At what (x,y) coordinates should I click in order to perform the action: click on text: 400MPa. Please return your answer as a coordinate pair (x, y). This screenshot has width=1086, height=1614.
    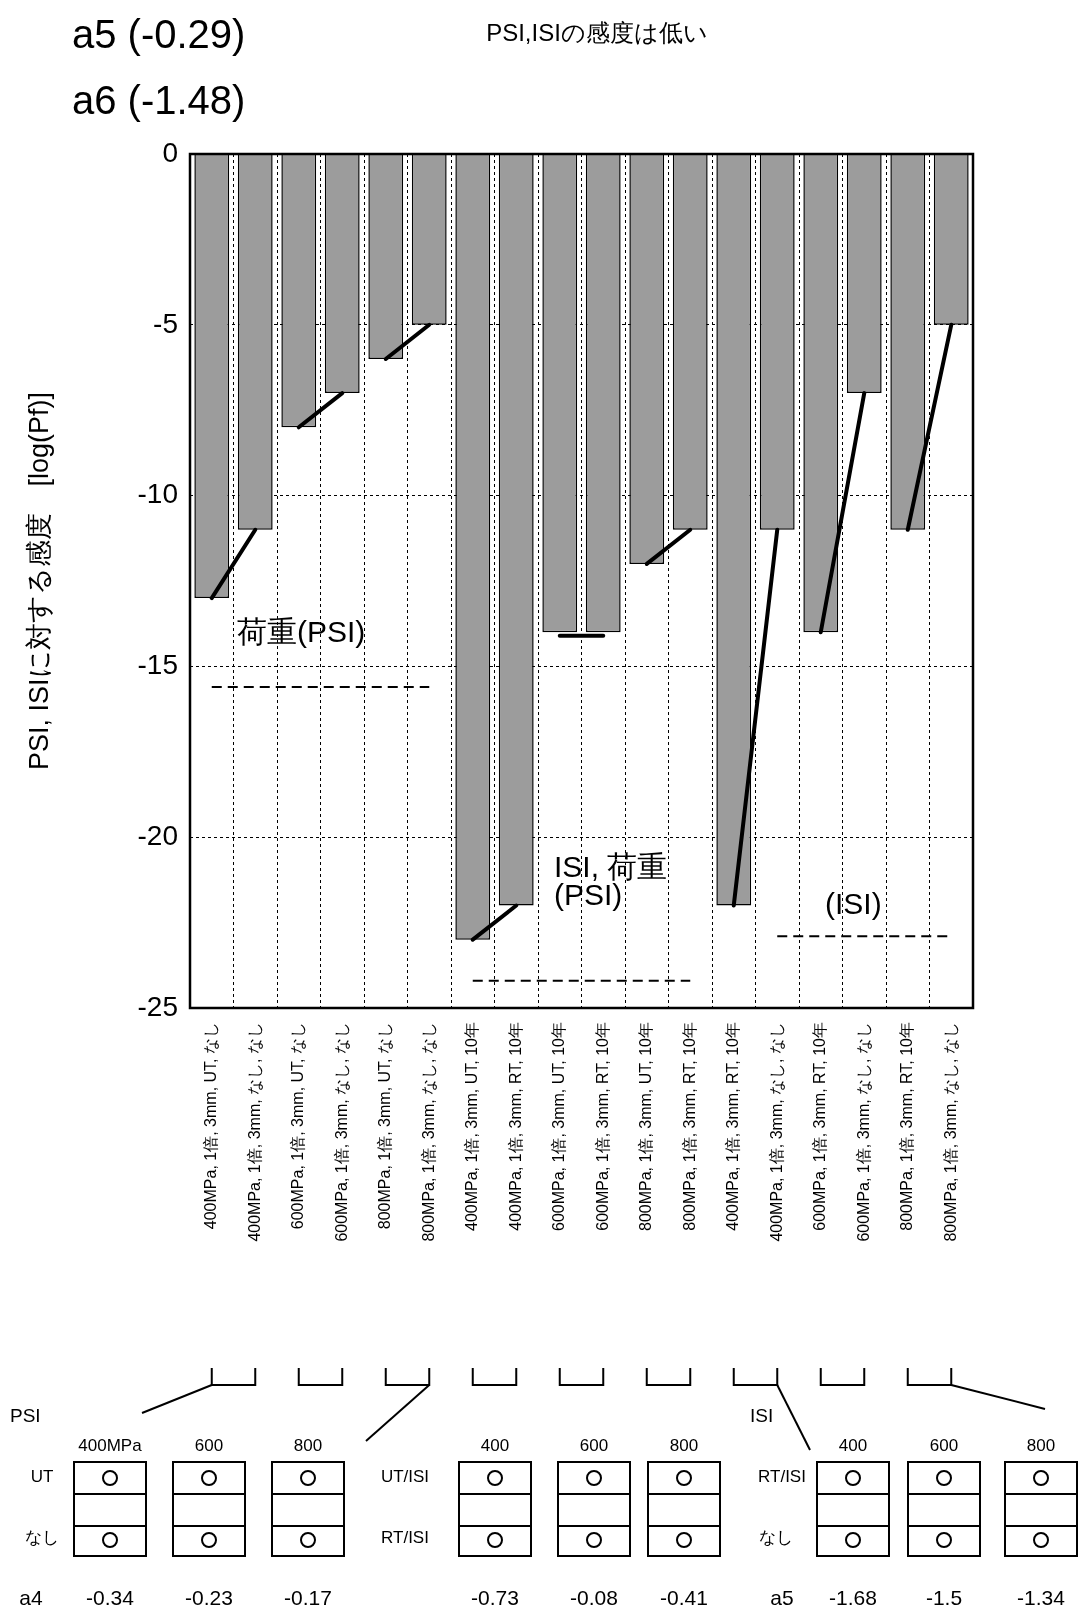
    Looking at the image, I should click on (110, 1446).